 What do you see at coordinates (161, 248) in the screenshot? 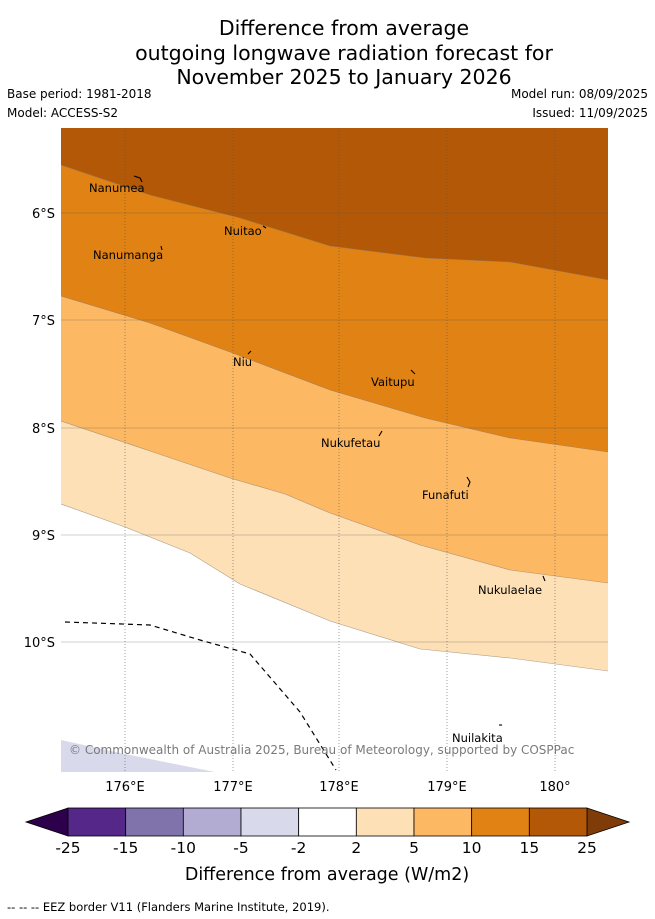
I see `island-nanumanga-icon` at bounding box center [161, 248].